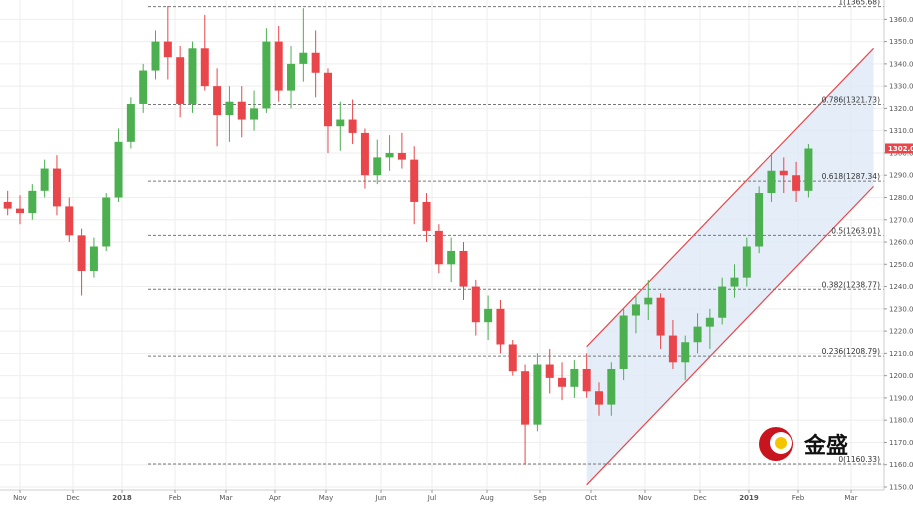 This screenshot has height=509, width=913. What do you see at coordinates (432, 498) in the screenshot?
I see `x-tick-label: Jul` at bounding box center [432, 498].